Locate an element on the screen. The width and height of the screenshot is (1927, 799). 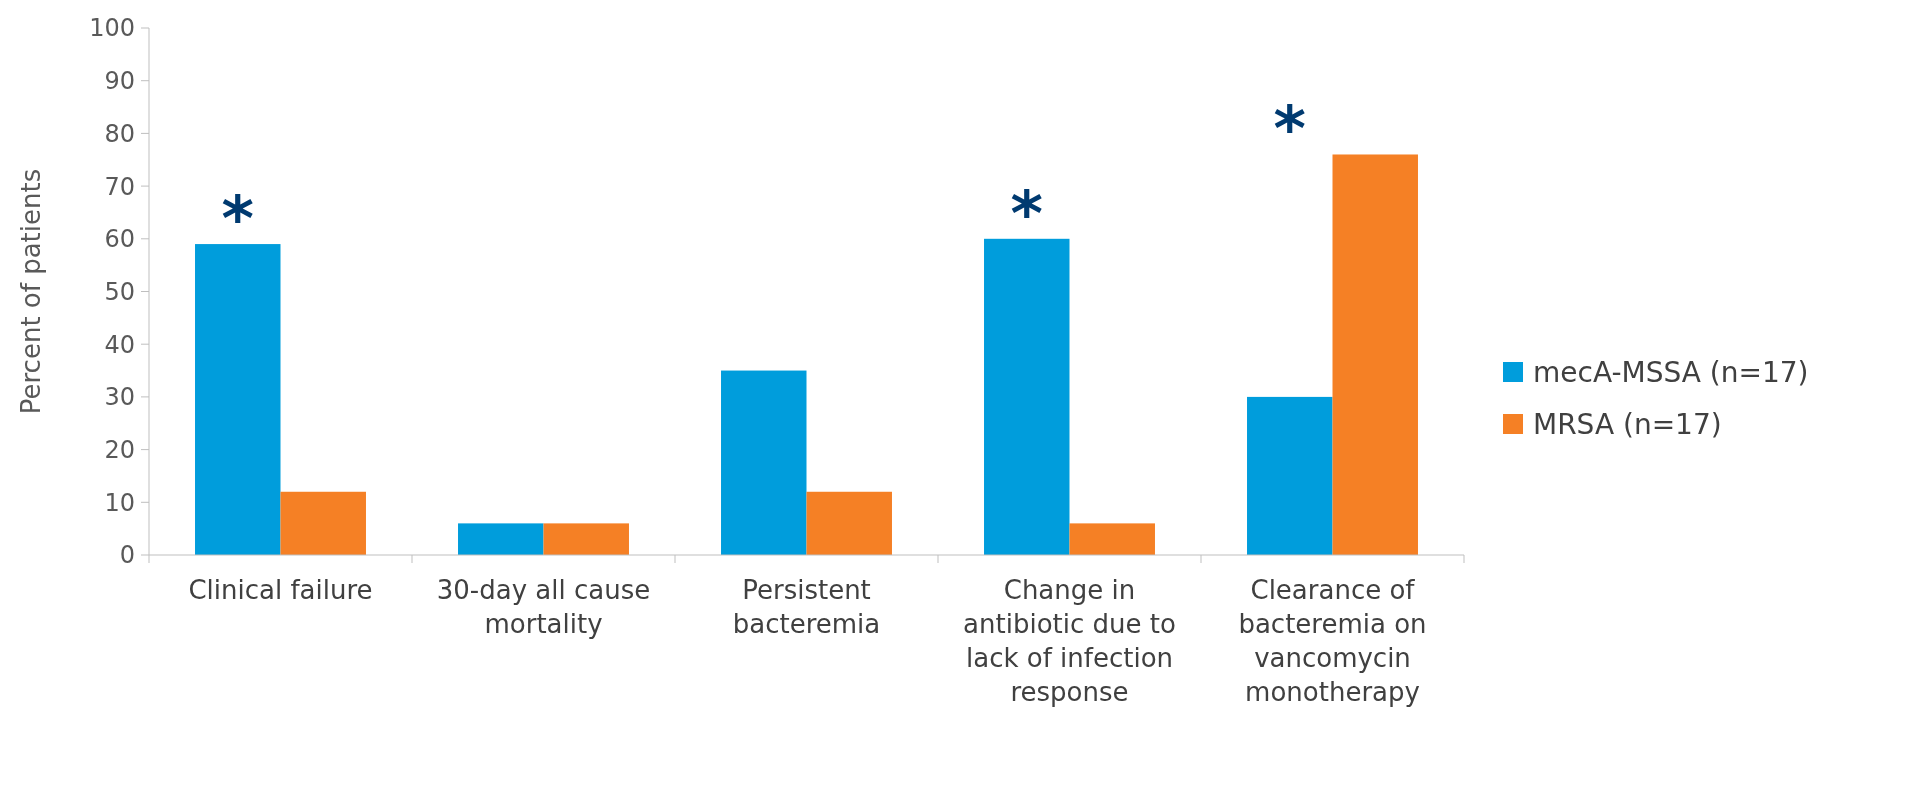
y-tick-label: 60 is located at coordinates (119, 239).